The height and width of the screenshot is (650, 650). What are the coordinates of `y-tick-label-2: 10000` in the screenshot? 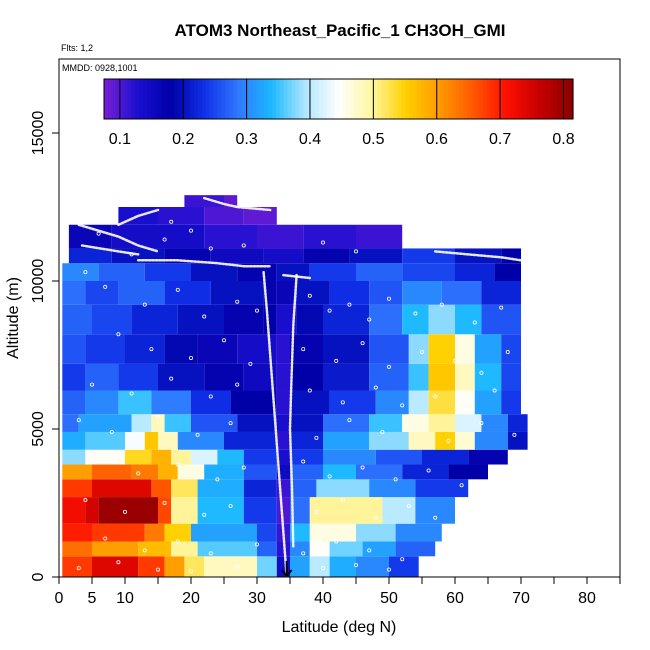 It's located at (38, 281).